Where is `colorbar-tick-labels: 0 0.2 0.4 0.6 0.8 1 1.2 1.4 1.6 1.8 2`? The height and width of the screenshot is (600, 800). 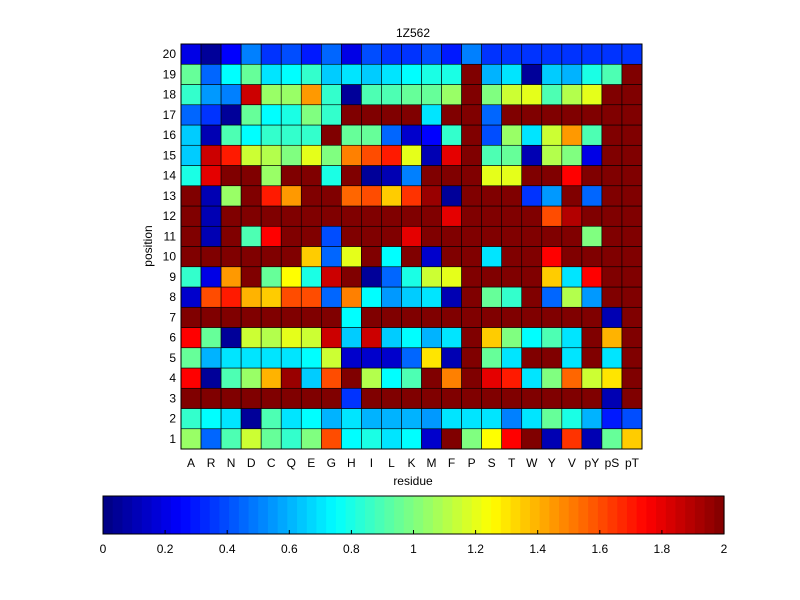
colorbar-tick-labels: 0 0.2 0.4 0.6 0.8 1 1.2 1.4 1.6 1.8 2 is located at coordinates (414, 543).